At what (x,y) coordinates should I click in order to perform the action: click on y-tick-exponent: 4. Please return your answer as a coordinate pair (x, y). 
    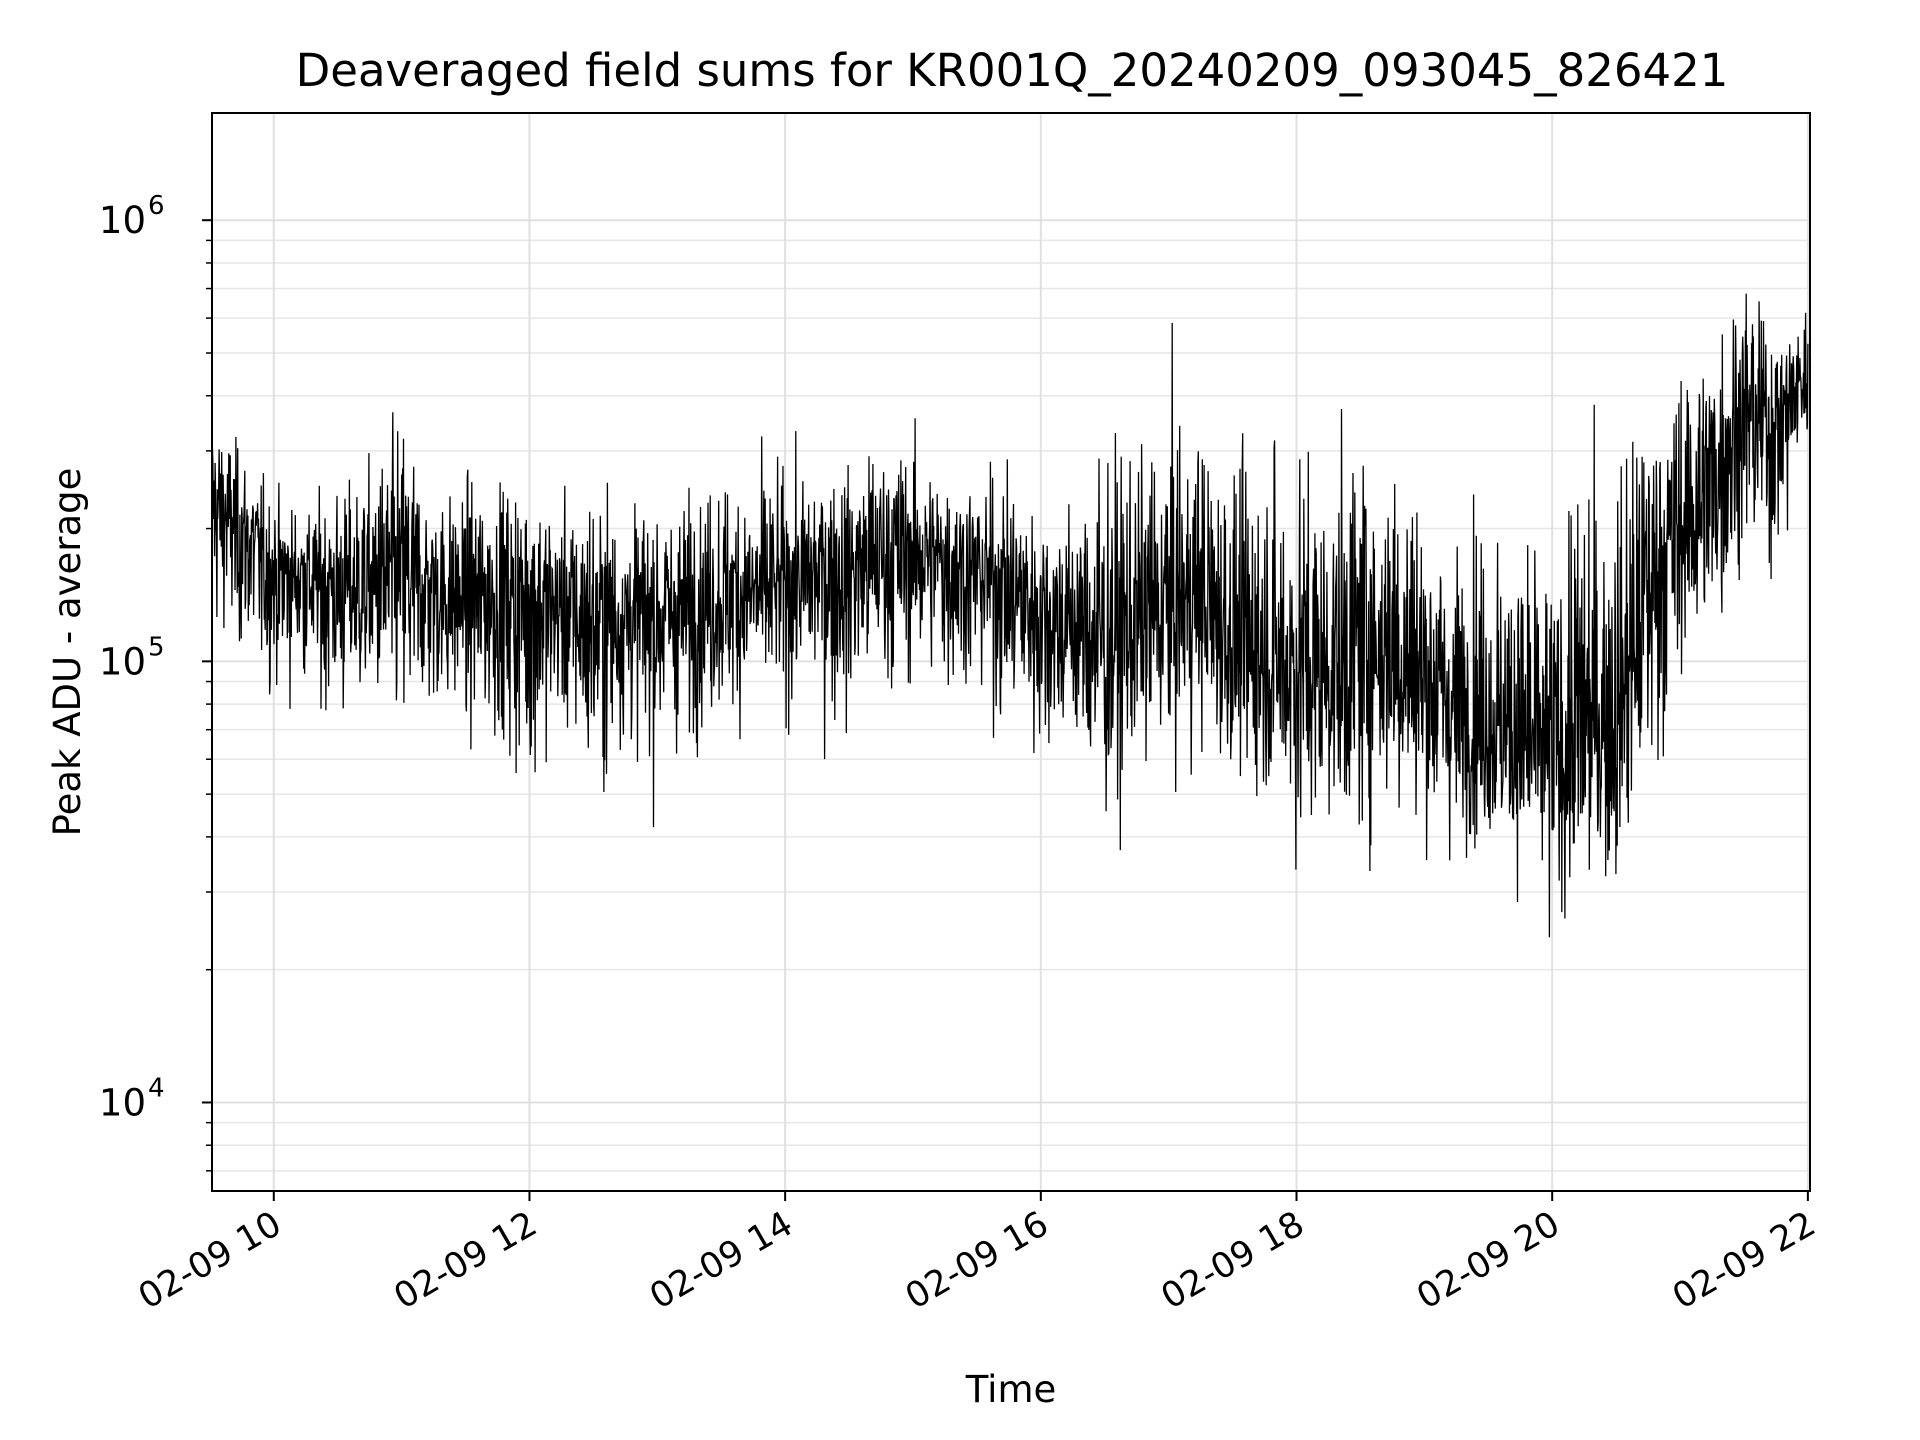
    Looking at the image, I should click on (156, 1088).